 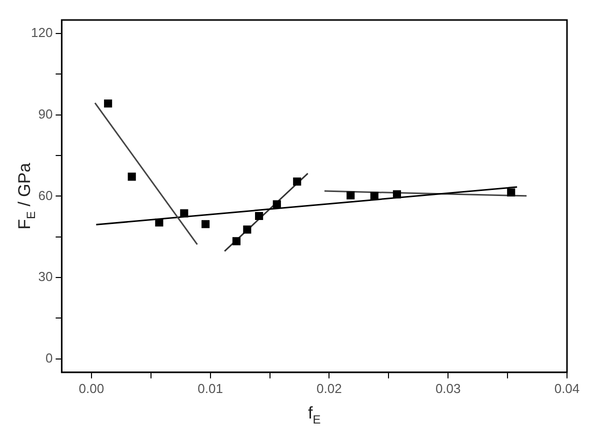 I want to click on y-axis-title: FE / GPa, so click(x=26, y=196).